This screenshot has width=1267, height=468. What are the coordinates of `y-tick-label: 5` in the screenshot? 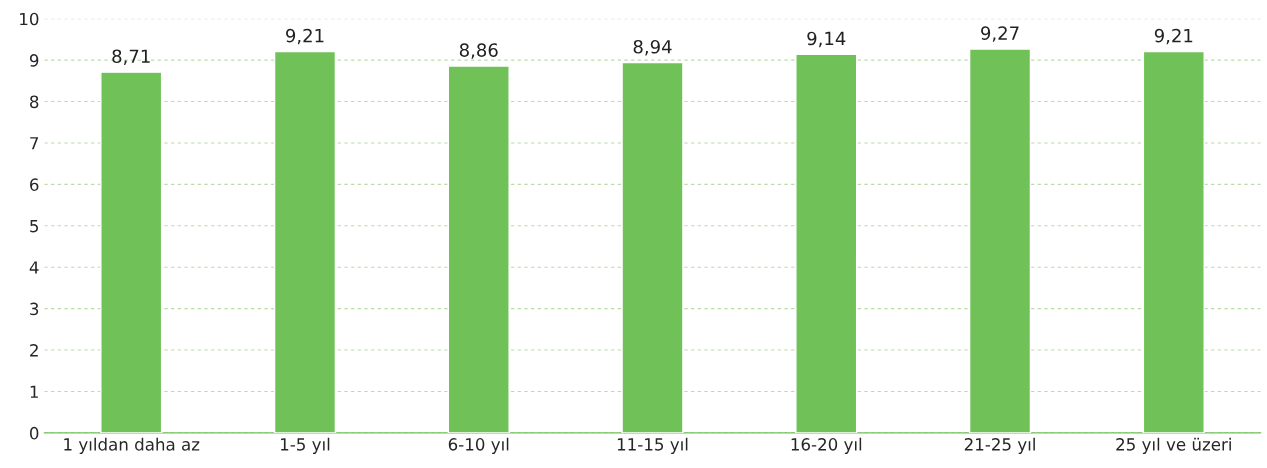 It's located at (34, 226).